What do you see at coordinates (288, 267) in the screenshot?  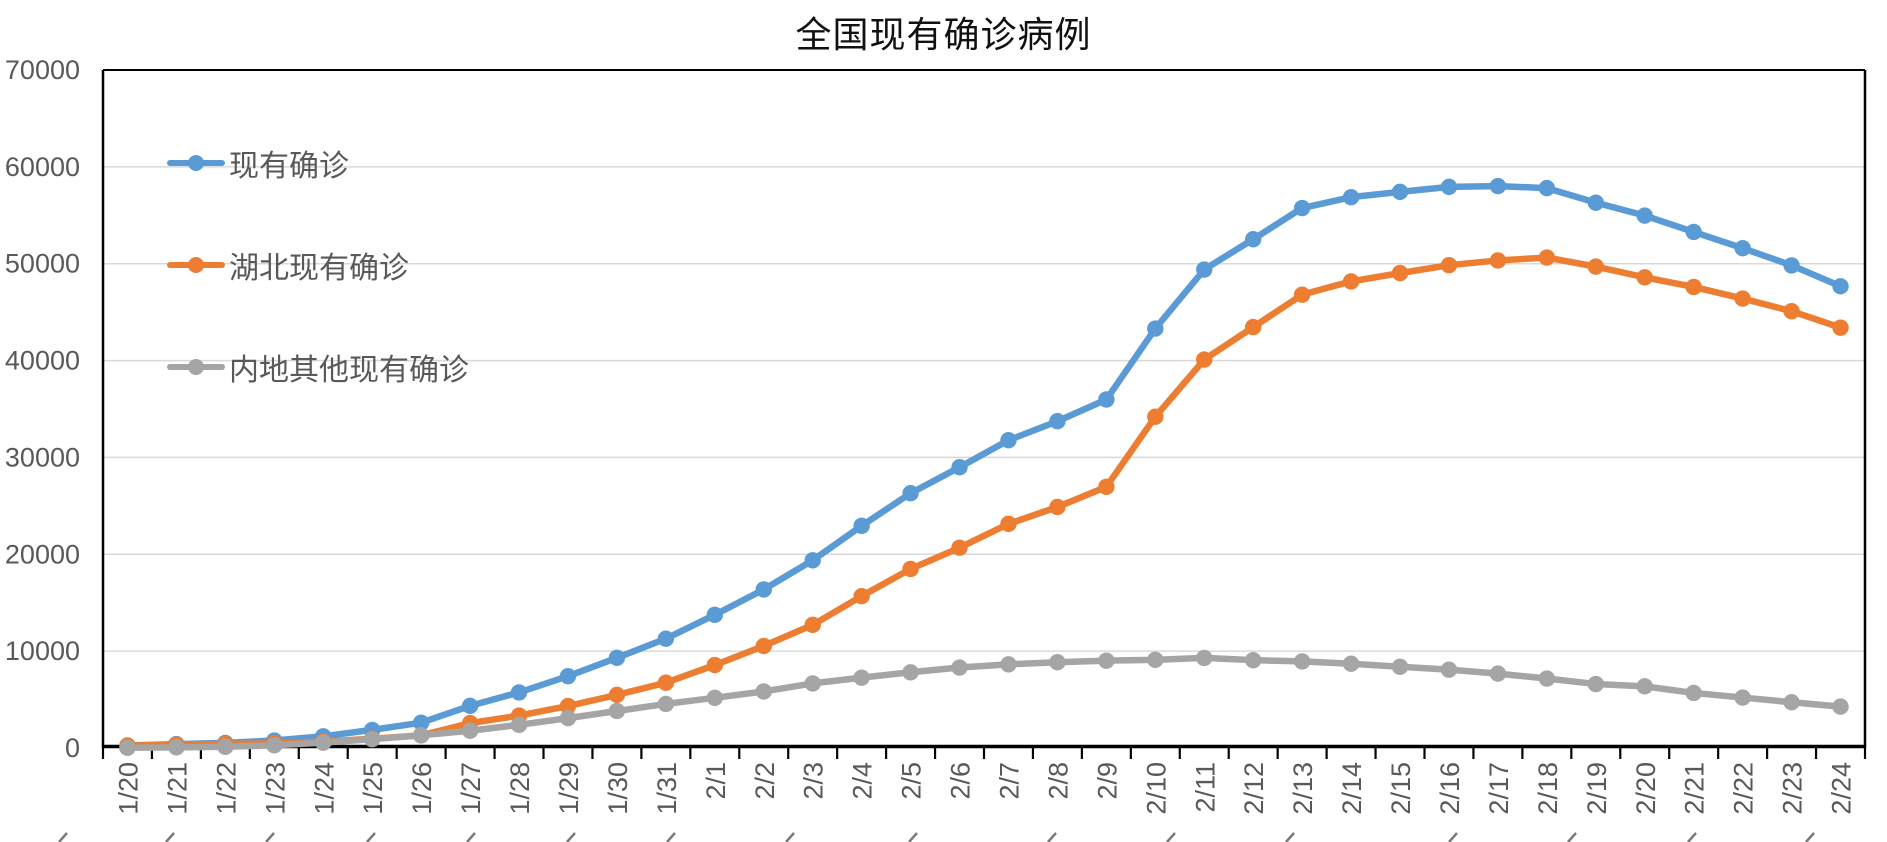 I see `legend-item-hubei: 湖北现有确诊` at bounding box center [288, 267].